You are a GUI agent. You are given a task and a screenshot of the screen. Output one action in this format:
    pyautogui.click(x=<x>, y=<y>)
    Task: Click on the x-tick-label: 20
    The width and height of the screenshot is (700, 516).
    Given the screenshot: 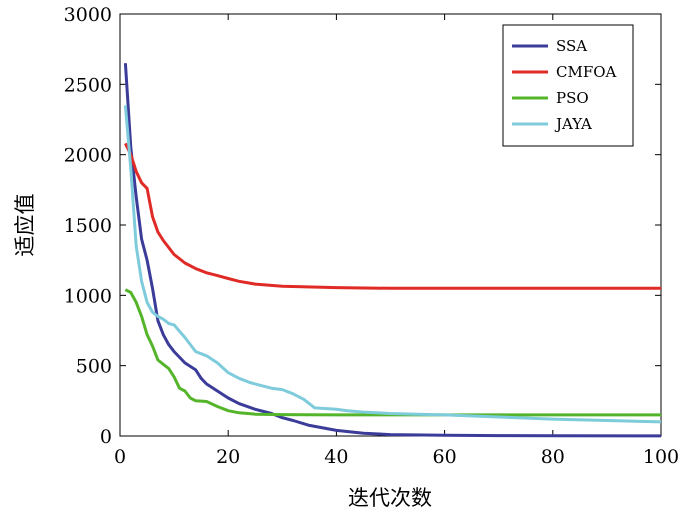 What is the action you would take?
    pyautogui.click(x=228, y=457)
    